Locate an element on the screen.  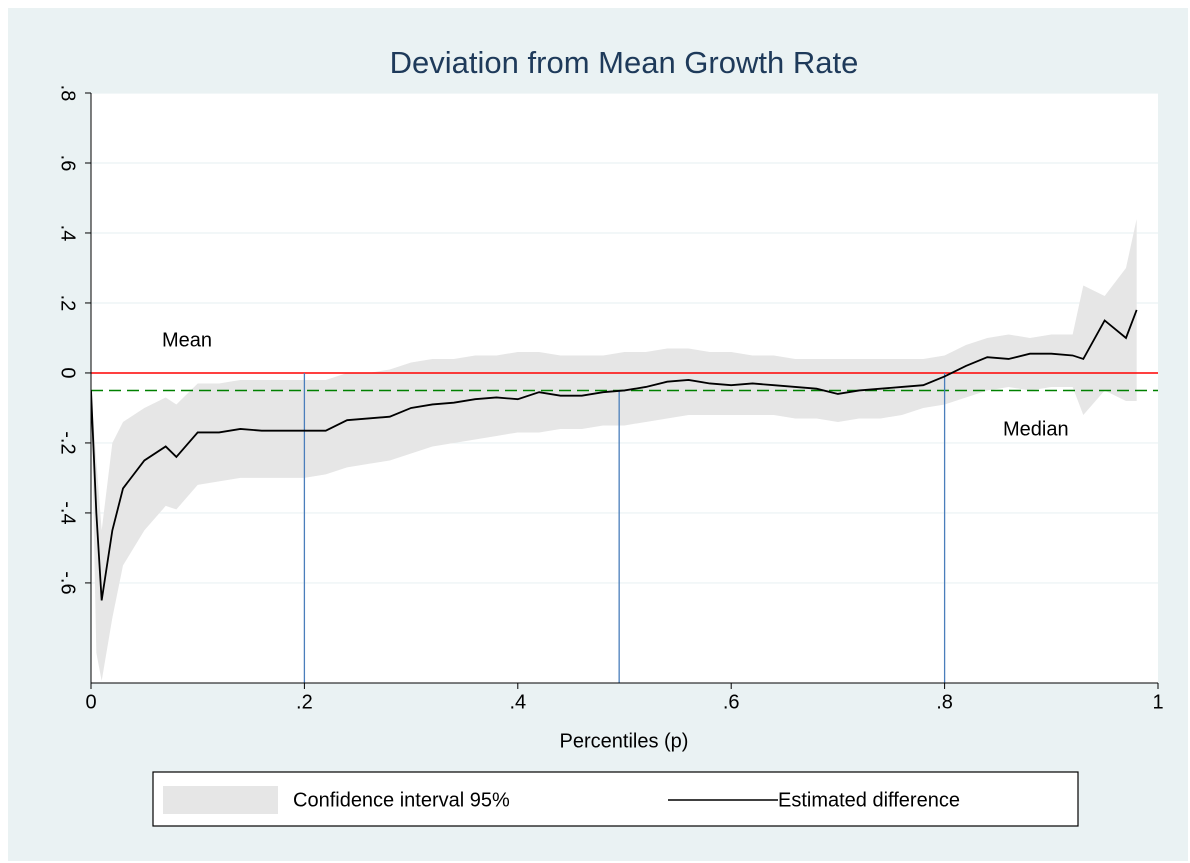
y-tick-label: .6 is located at coordinates (68, 163).